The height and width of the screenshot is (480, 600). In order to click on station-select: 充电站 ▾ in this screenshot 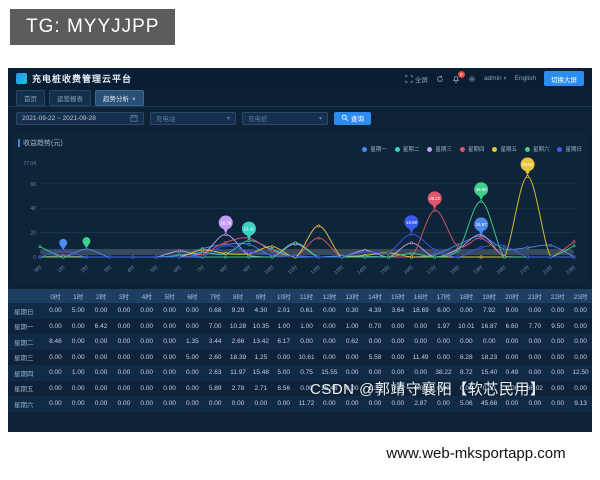, I will do `click(193, 118)`.